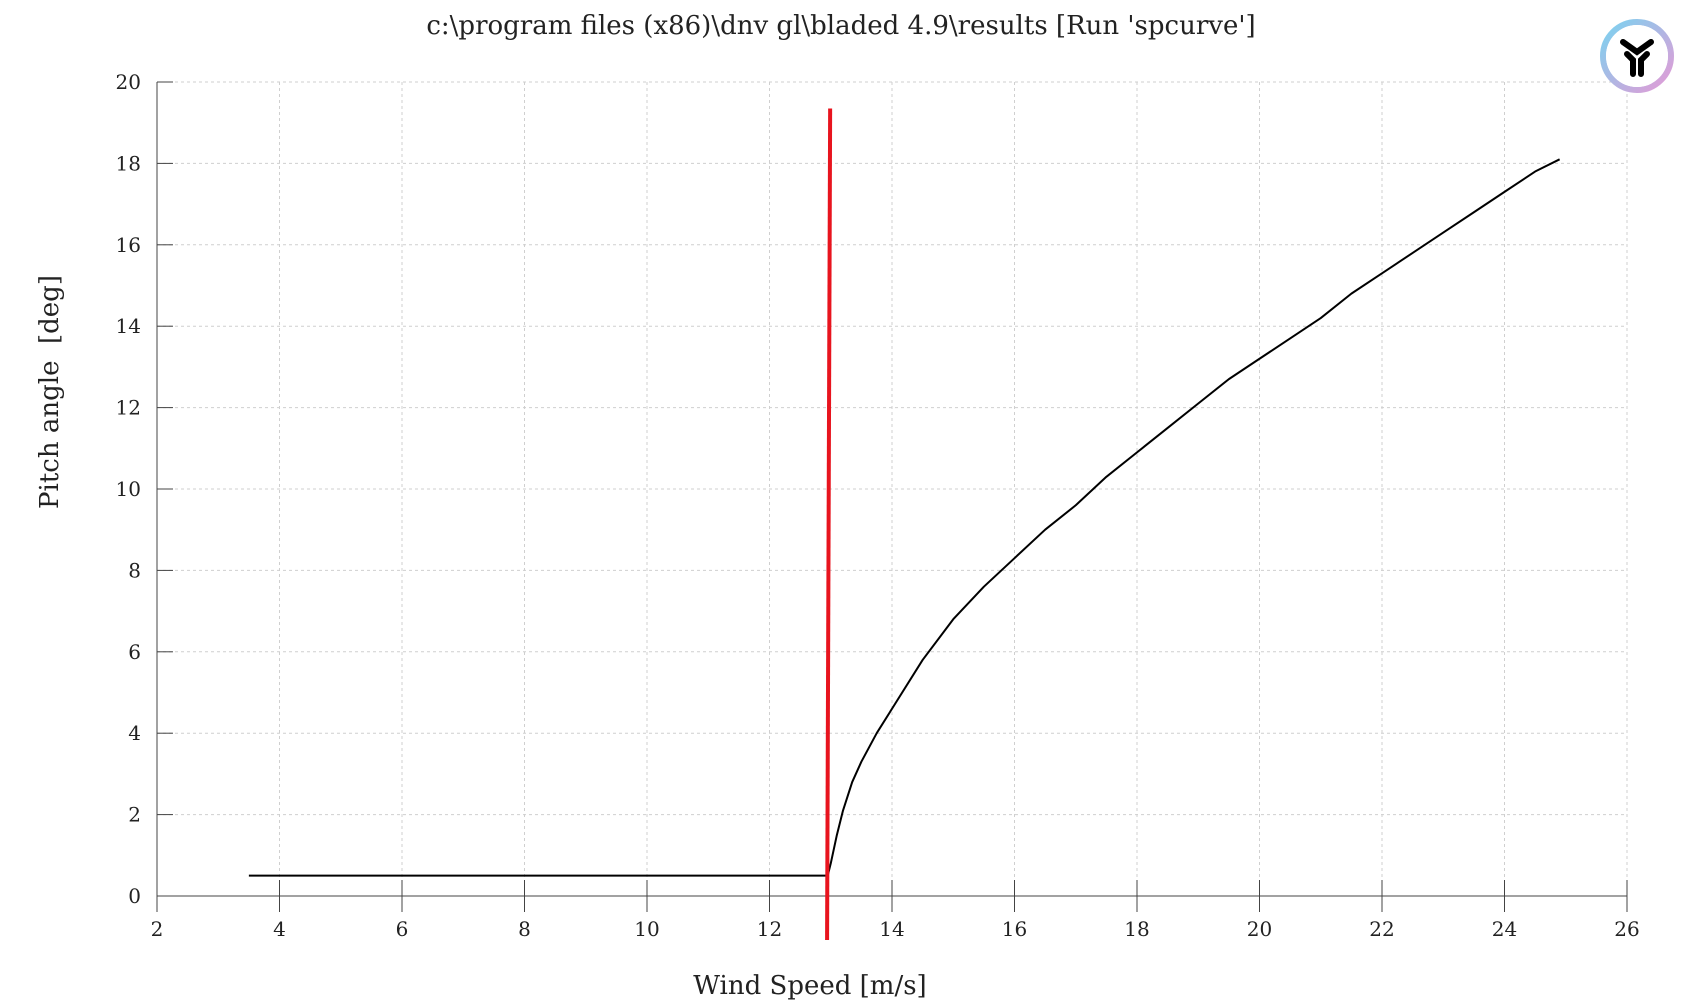 Image resolution: width=1681 pixels, height=1002 pixels. I want to click on logo-ring, so click(1637, 56).